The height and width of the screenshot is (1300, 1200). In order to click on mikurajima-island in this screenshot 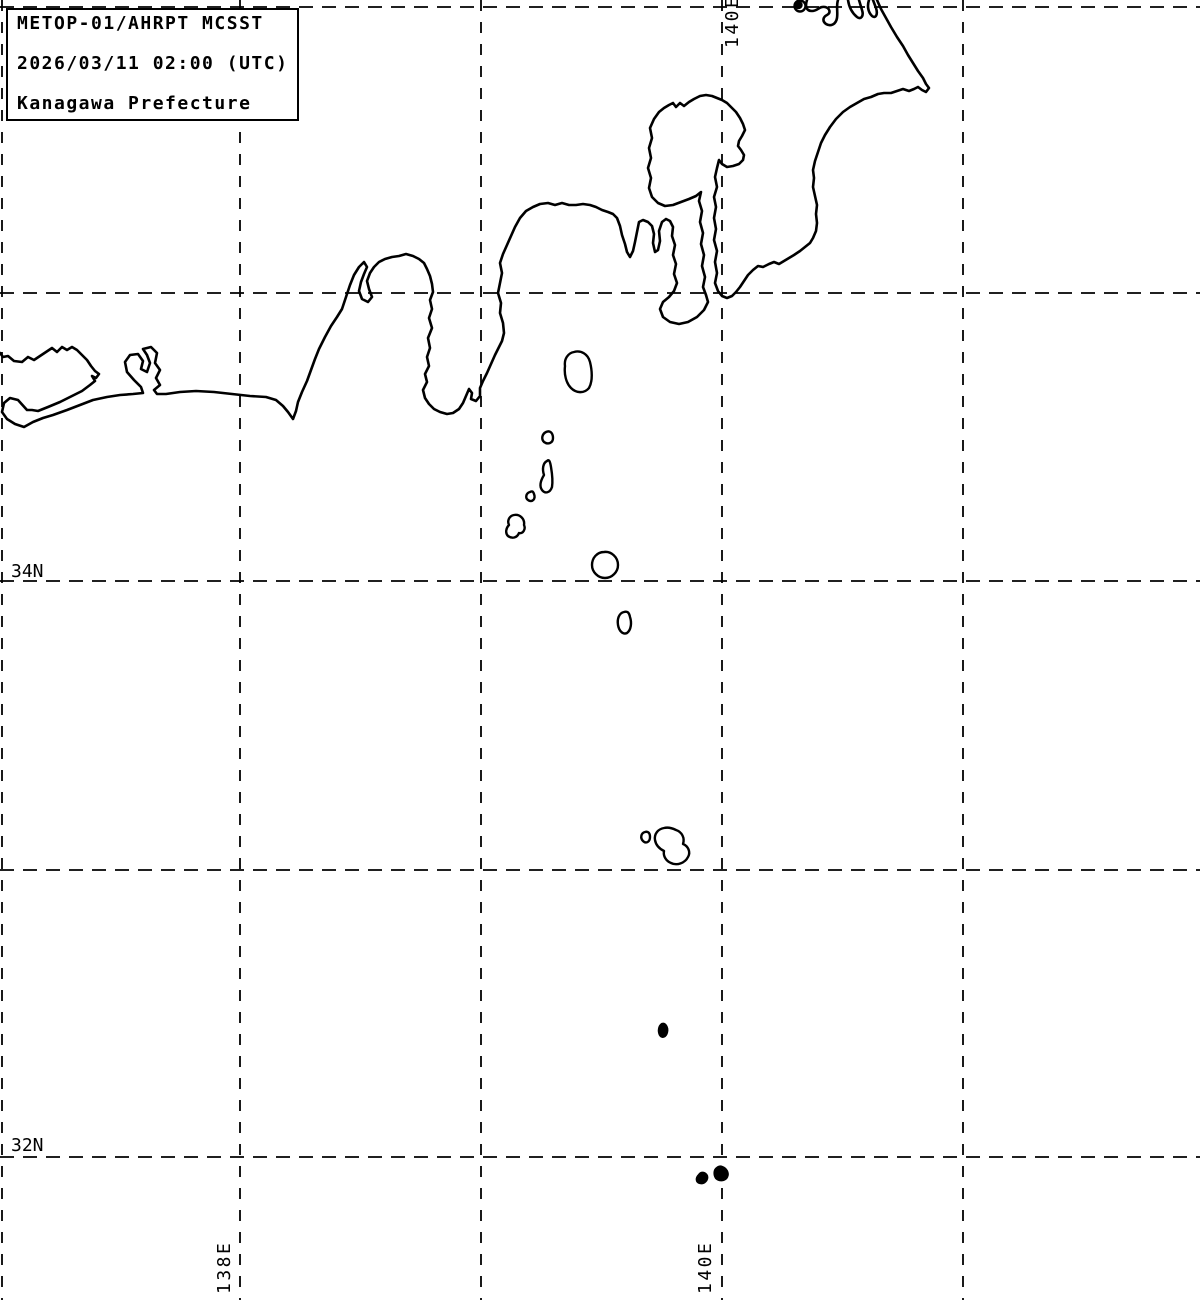, I will do `click(624, 622)`.